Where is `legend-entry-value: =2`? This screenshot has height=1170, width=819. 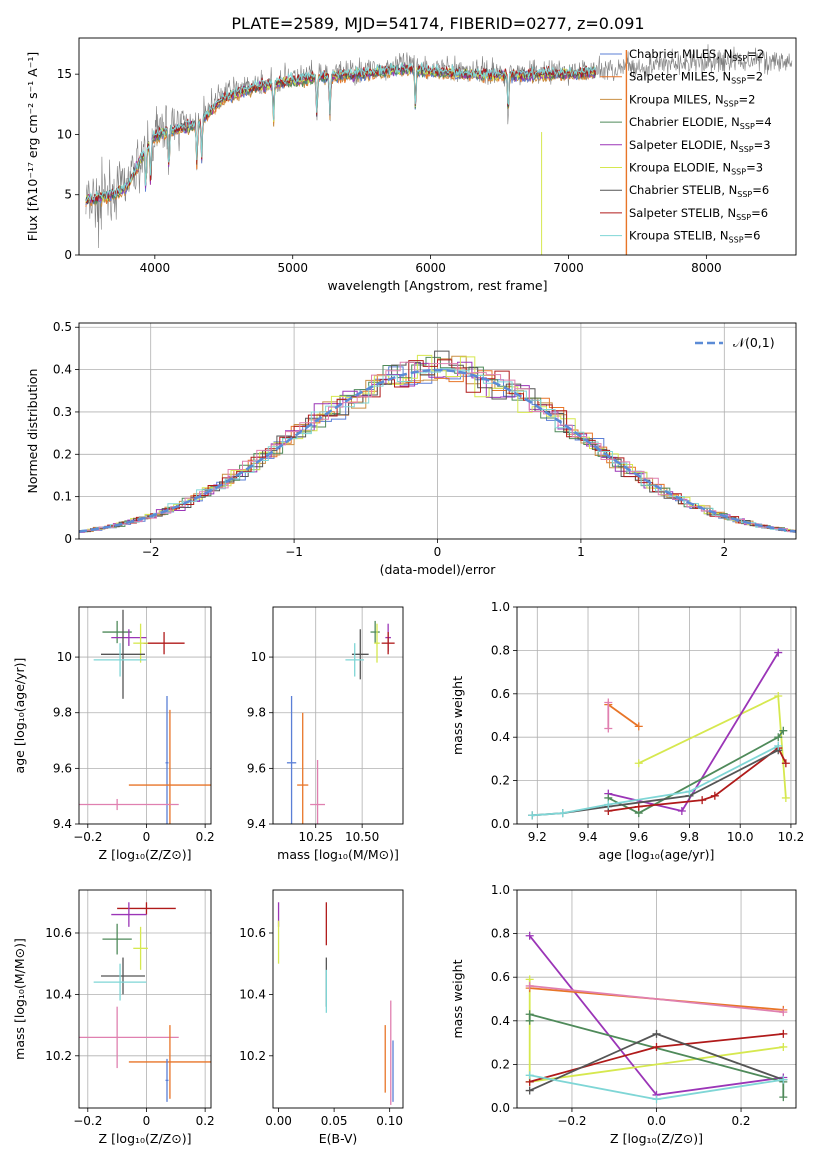
legend-entry-value: =2 is located at coordinates (747, 99).